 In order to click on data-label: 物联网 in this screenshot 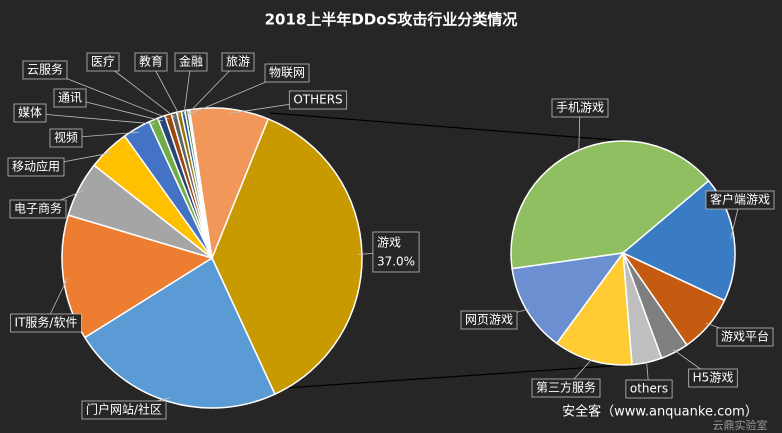, I will do `click(287, 73)`.